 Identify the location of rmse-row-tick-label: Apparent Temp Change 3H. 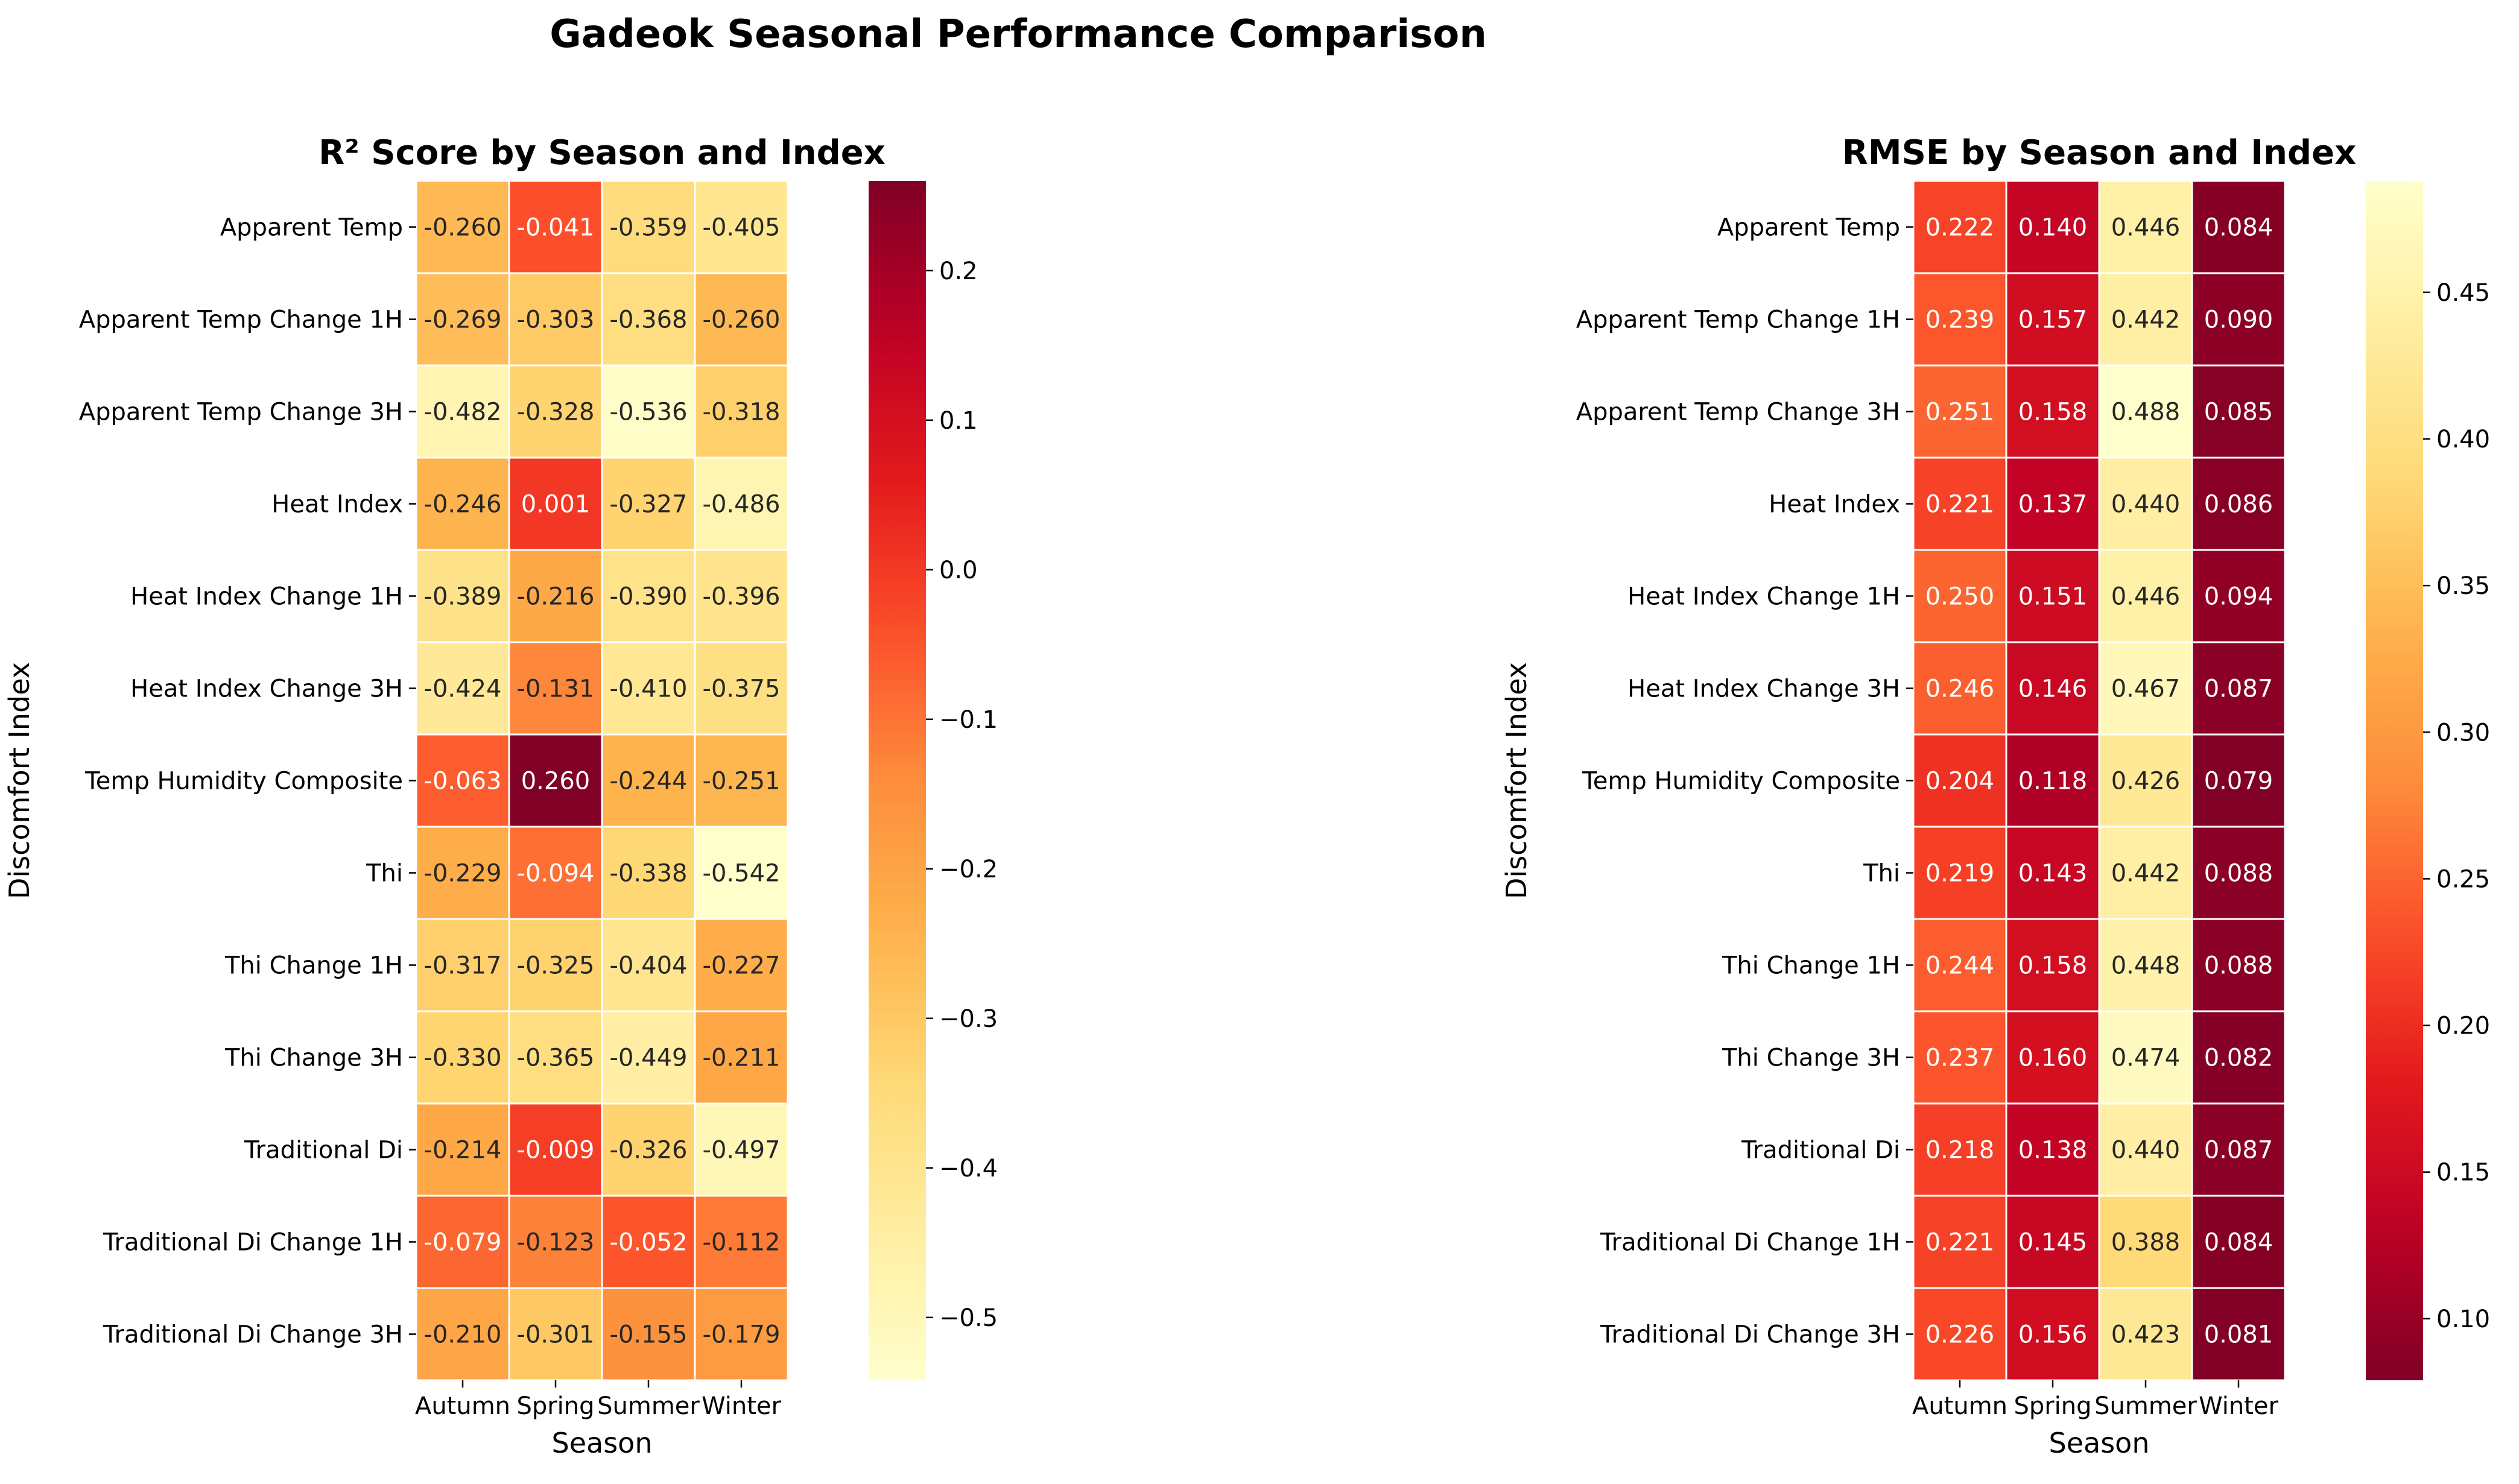
(1738, 412).